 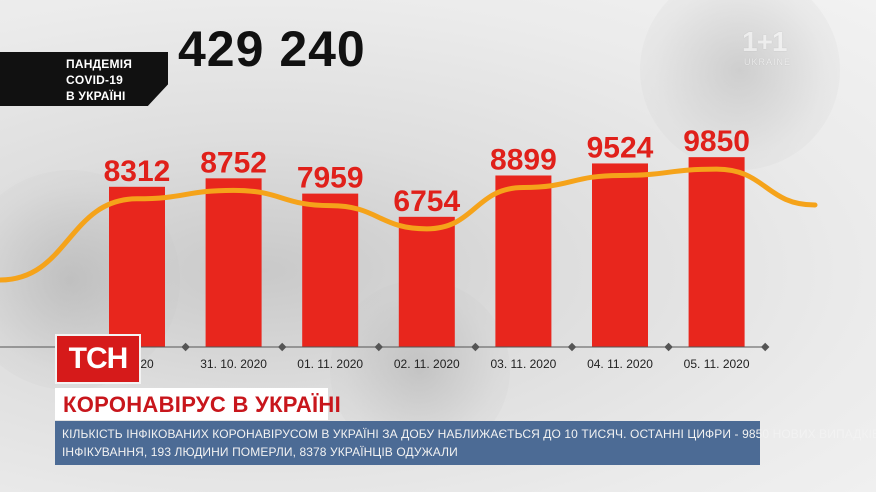 I want to click on value-label: 8752, so click(x=233, y=162).